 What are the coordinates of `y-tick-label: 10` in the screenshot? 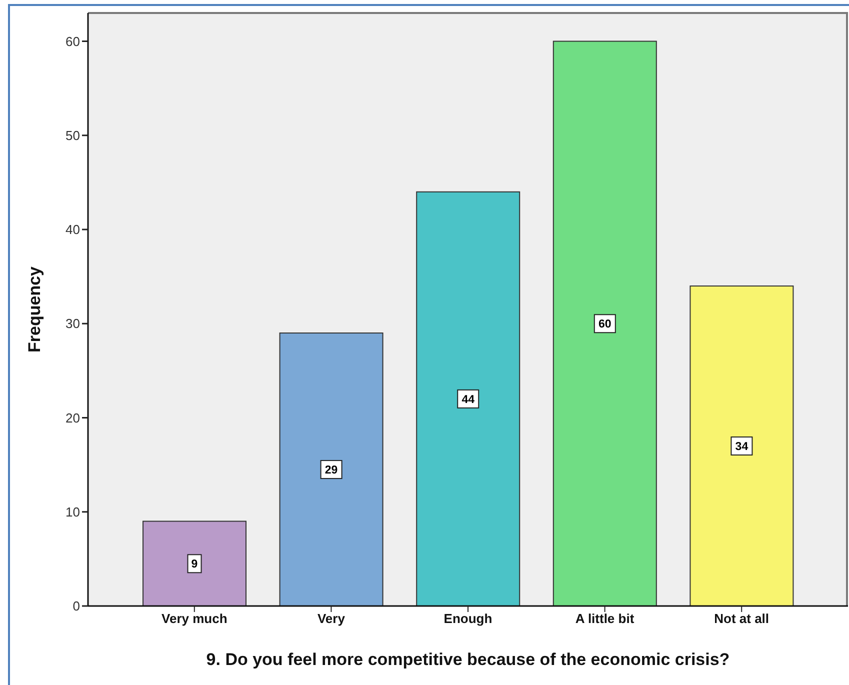 It's located at (73, 512).